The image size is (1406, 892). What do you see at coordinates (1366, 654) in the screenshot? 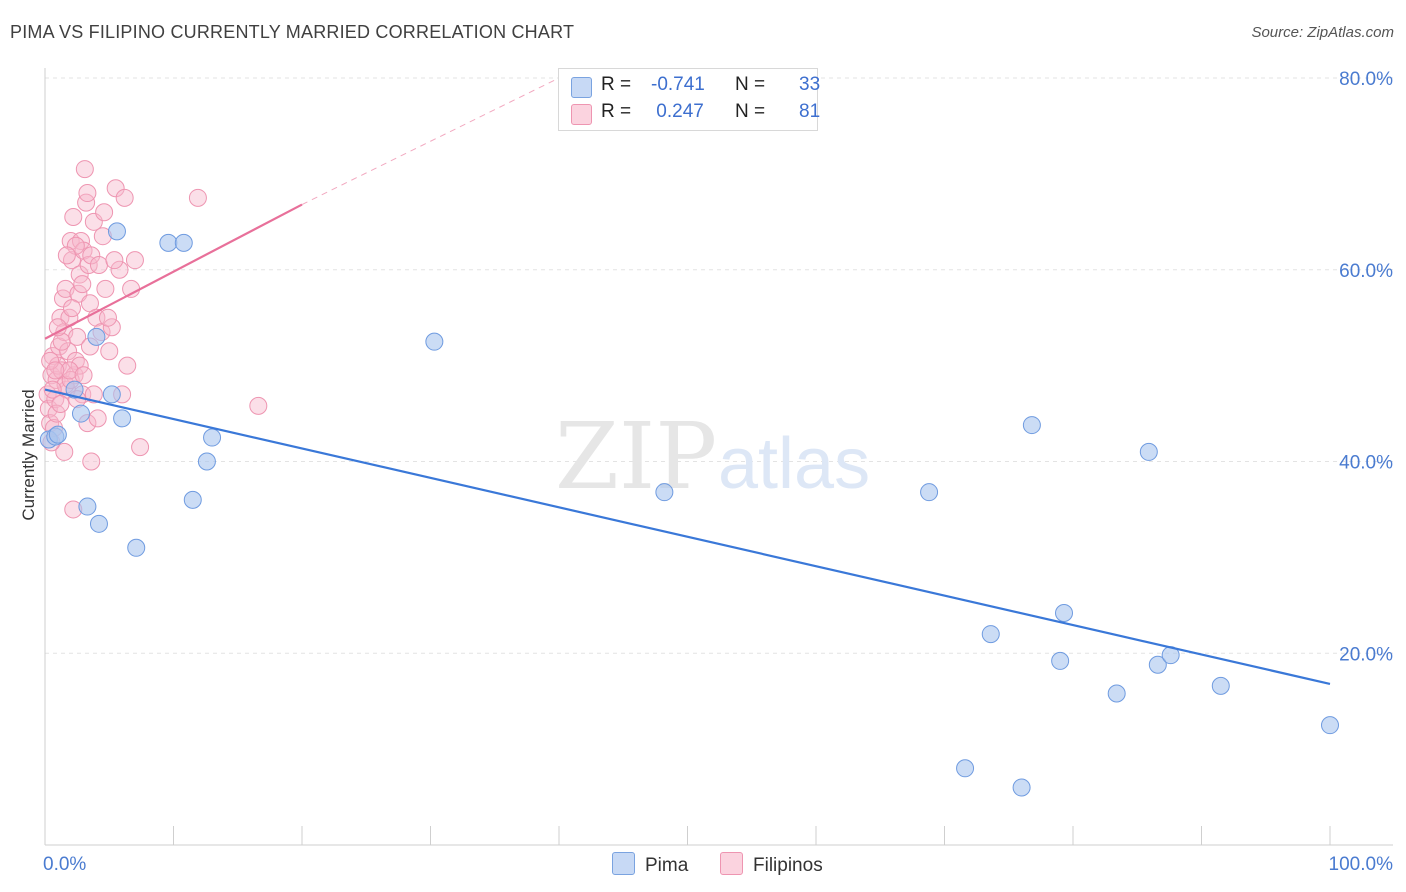
I see `y-tick-label: 20.0%` at bounding box center [1366, 654].